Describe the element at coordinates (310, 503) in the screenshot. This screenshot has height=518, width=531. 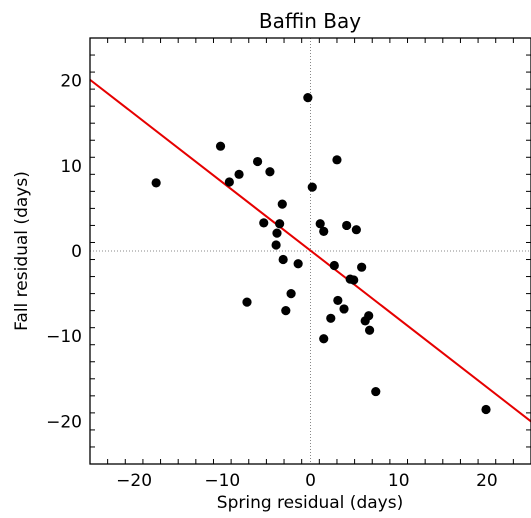
I see `x-axis-label: Spring residual (days)` at that location.